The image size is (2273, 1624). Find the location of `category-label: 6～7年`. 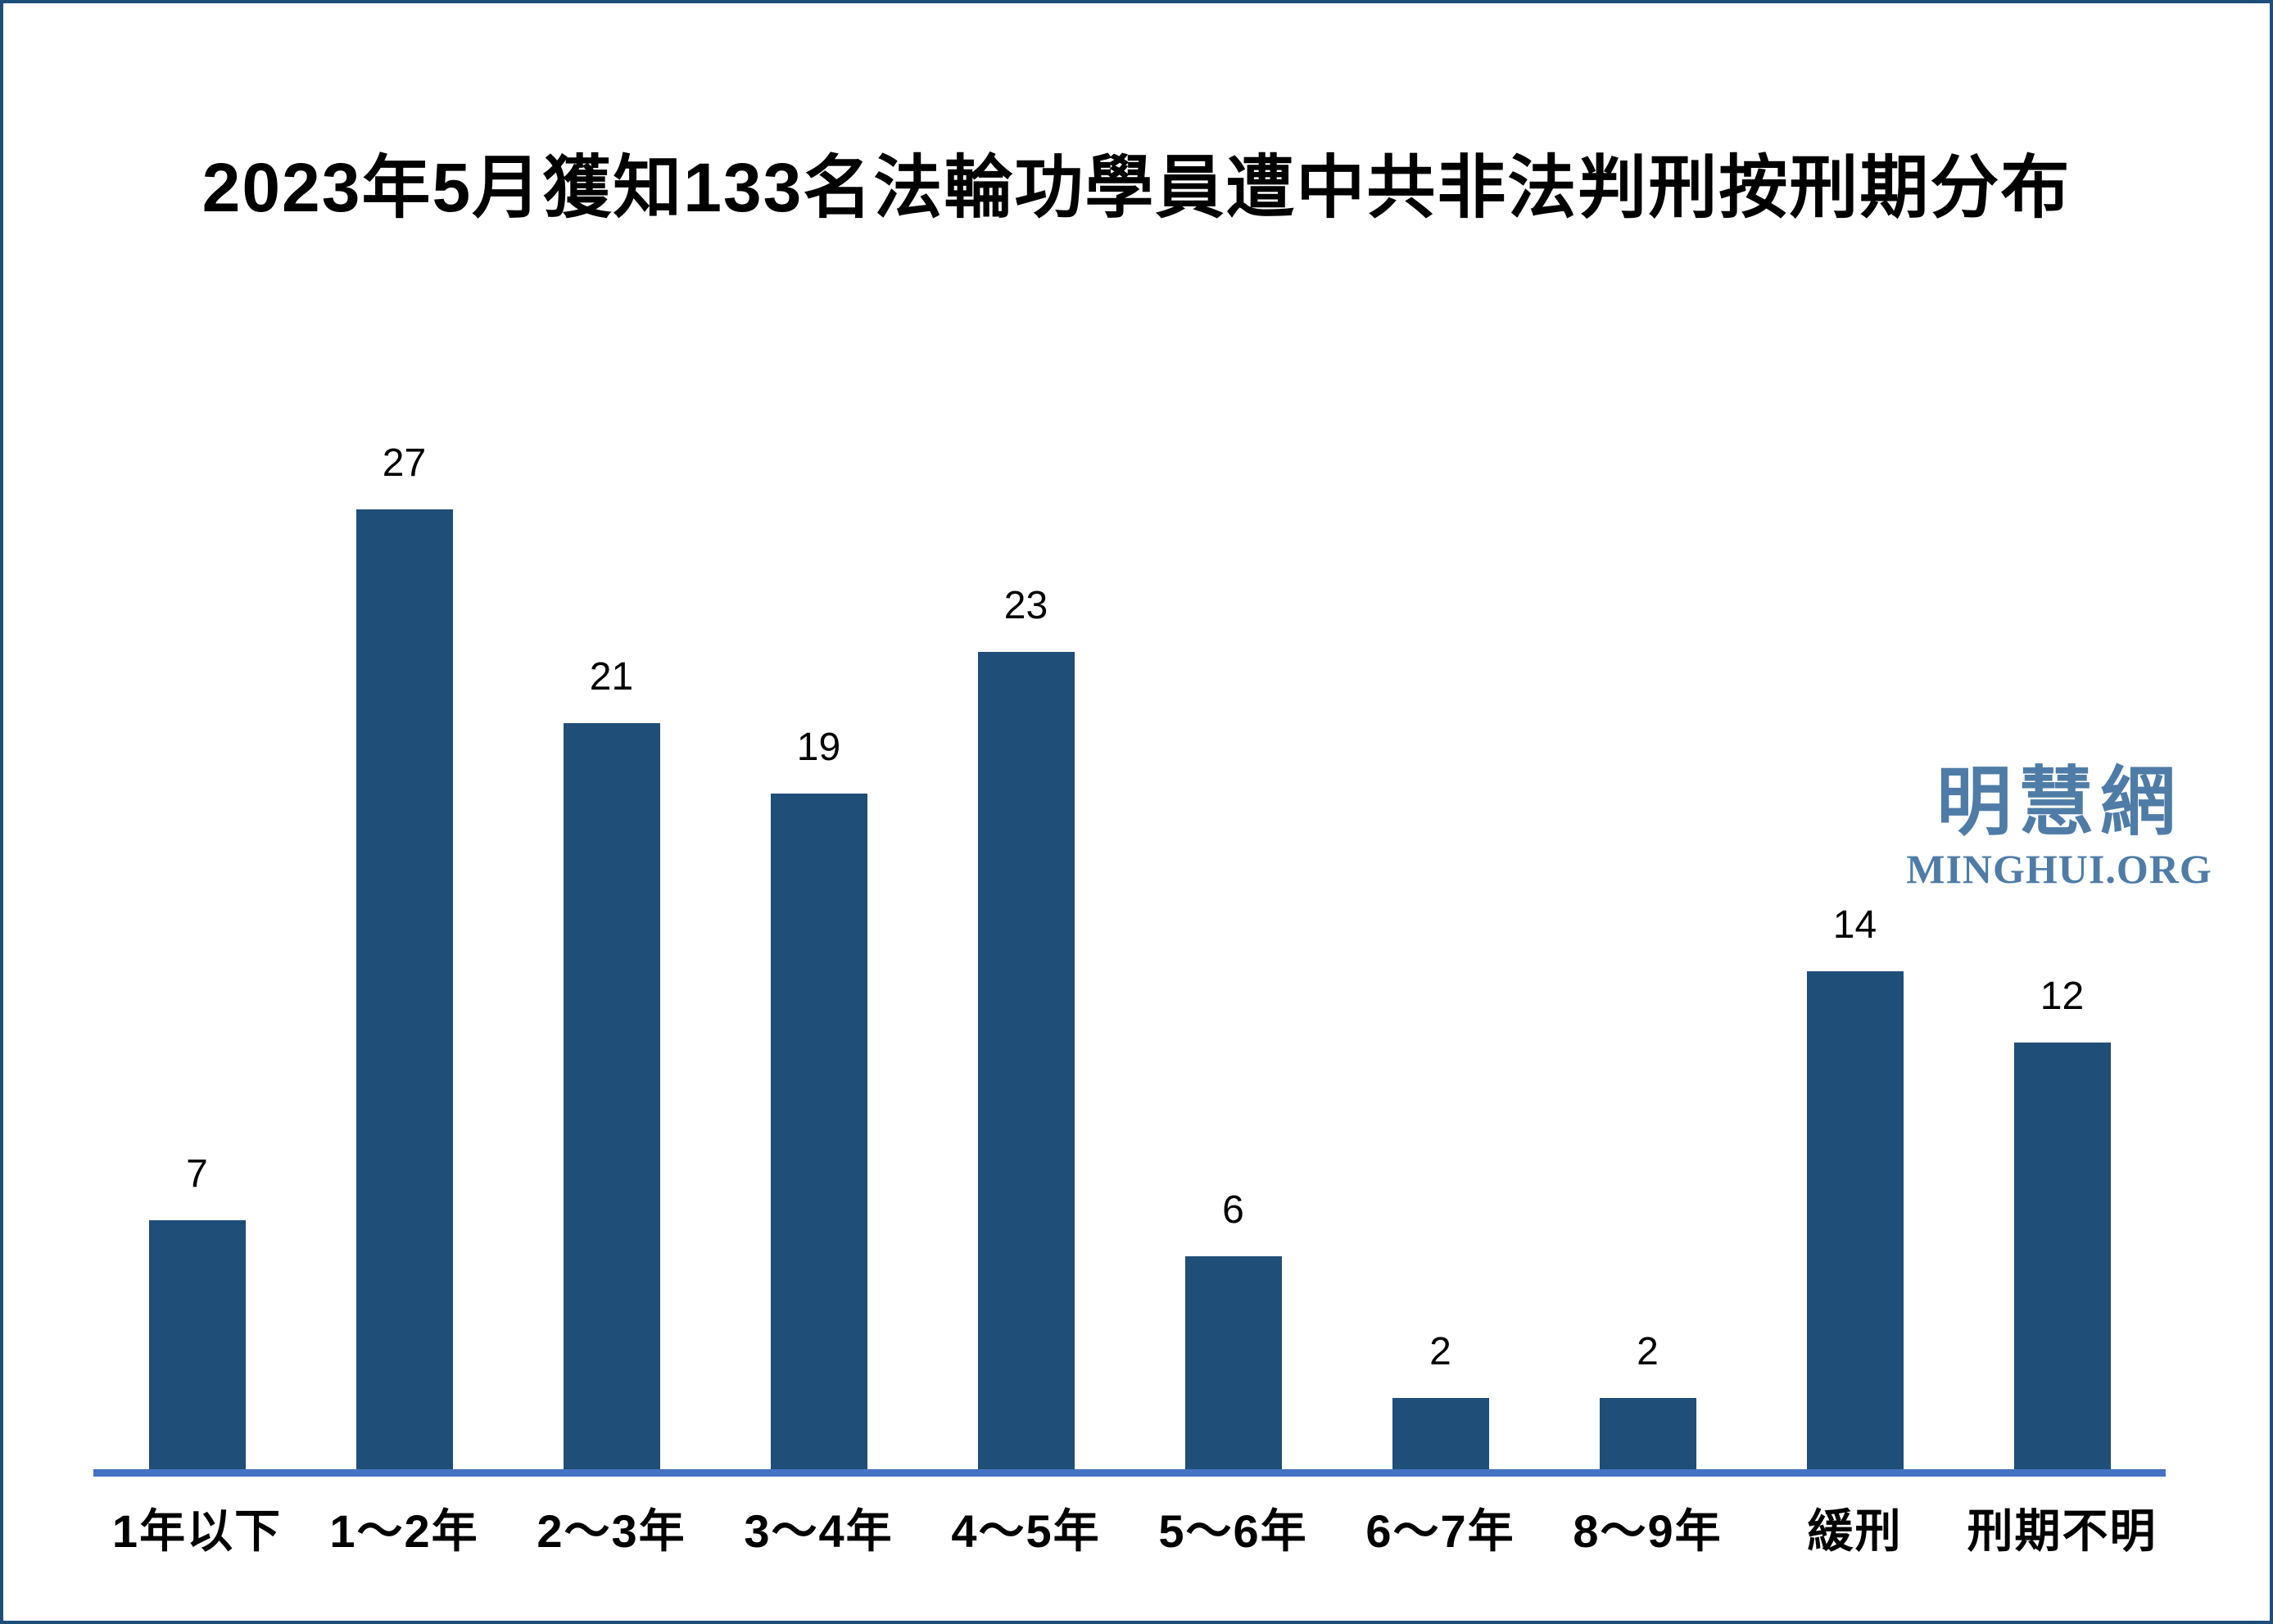

category-label: 6～7年 is located at coordinates (1440, 1531).